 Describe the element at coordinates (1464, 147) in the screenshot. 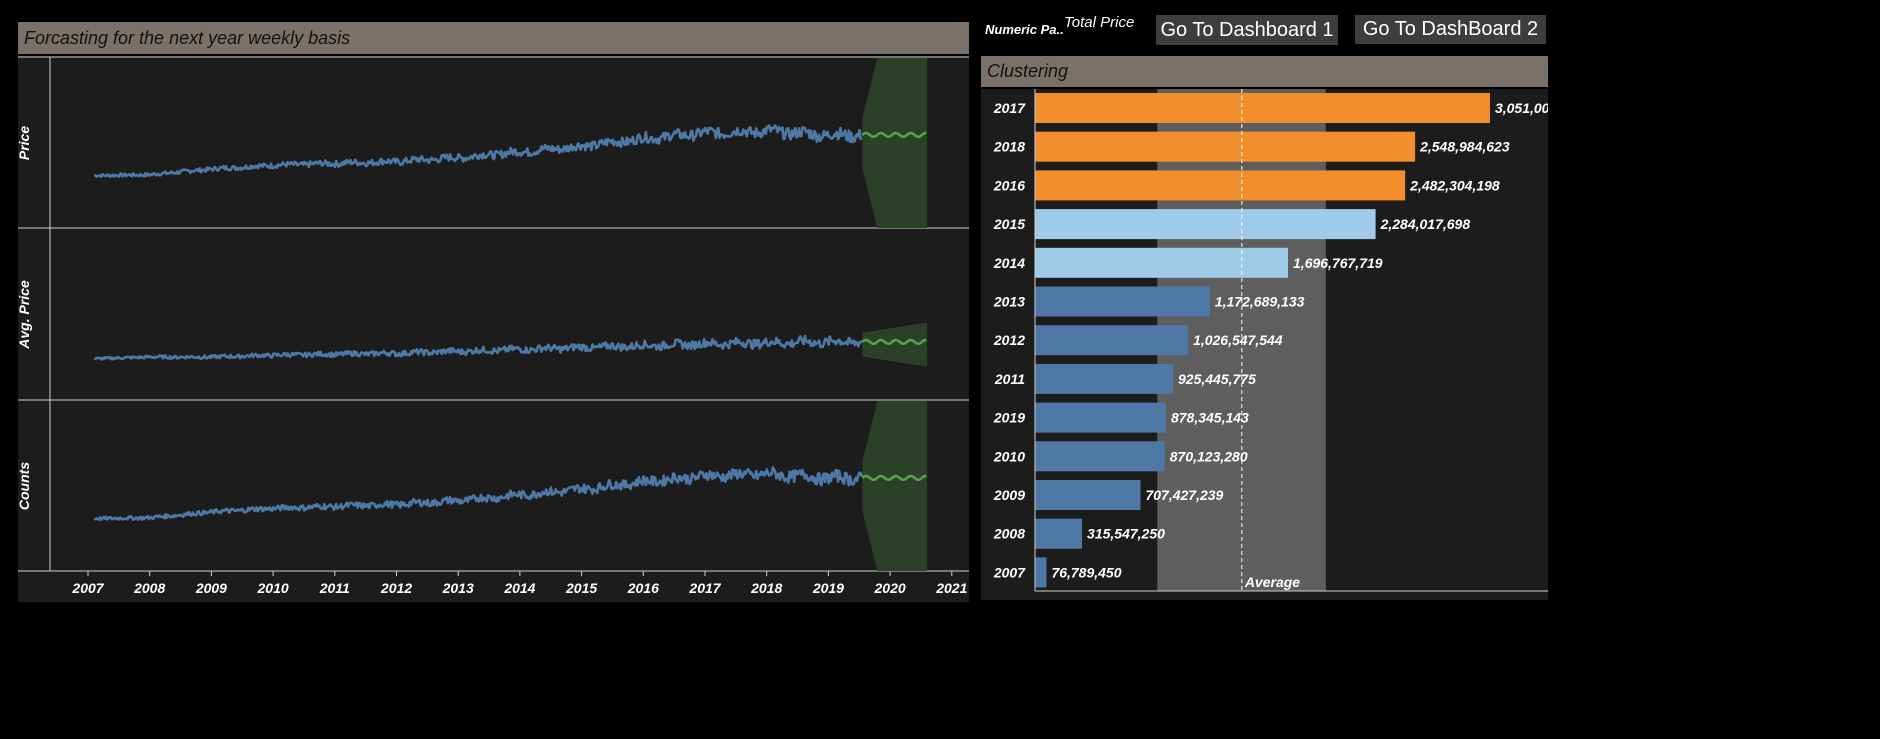

I see `value-label-2018: 2,548,984,623` at that location.